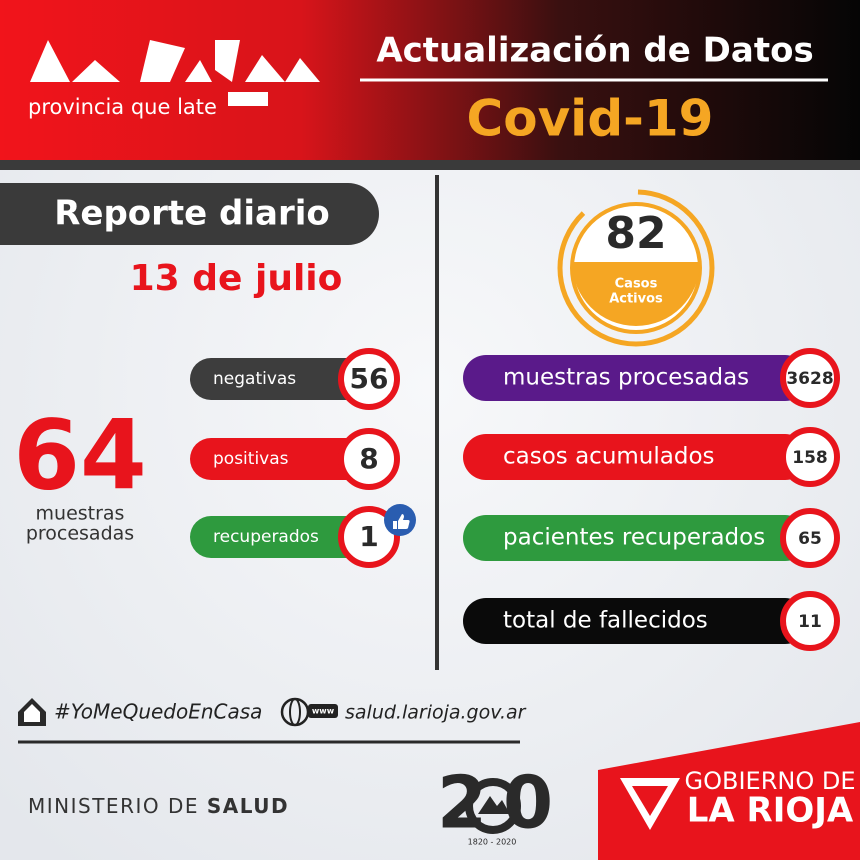  I want to click on tagline: provincia que late, so click(122, 107).